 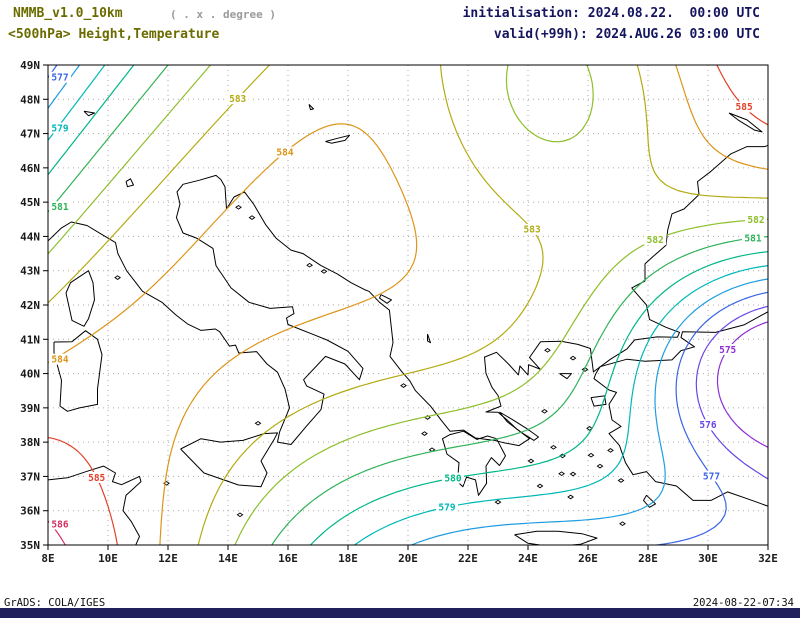 I want to click on y-axis-label: 42N, so click(x=30, y=305).